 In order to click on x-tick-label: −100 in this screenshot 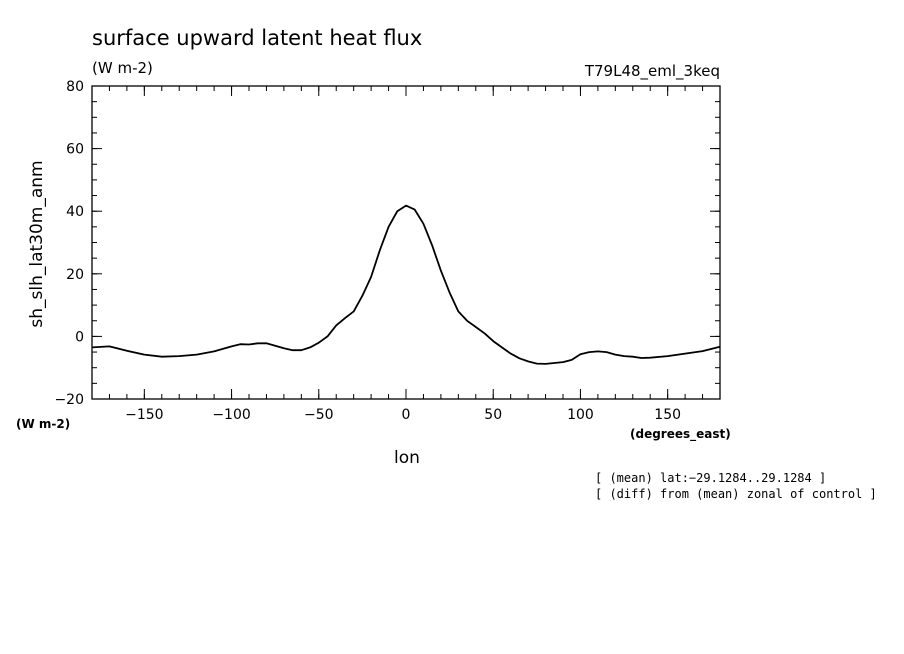, I will do `click(231, 415)`.